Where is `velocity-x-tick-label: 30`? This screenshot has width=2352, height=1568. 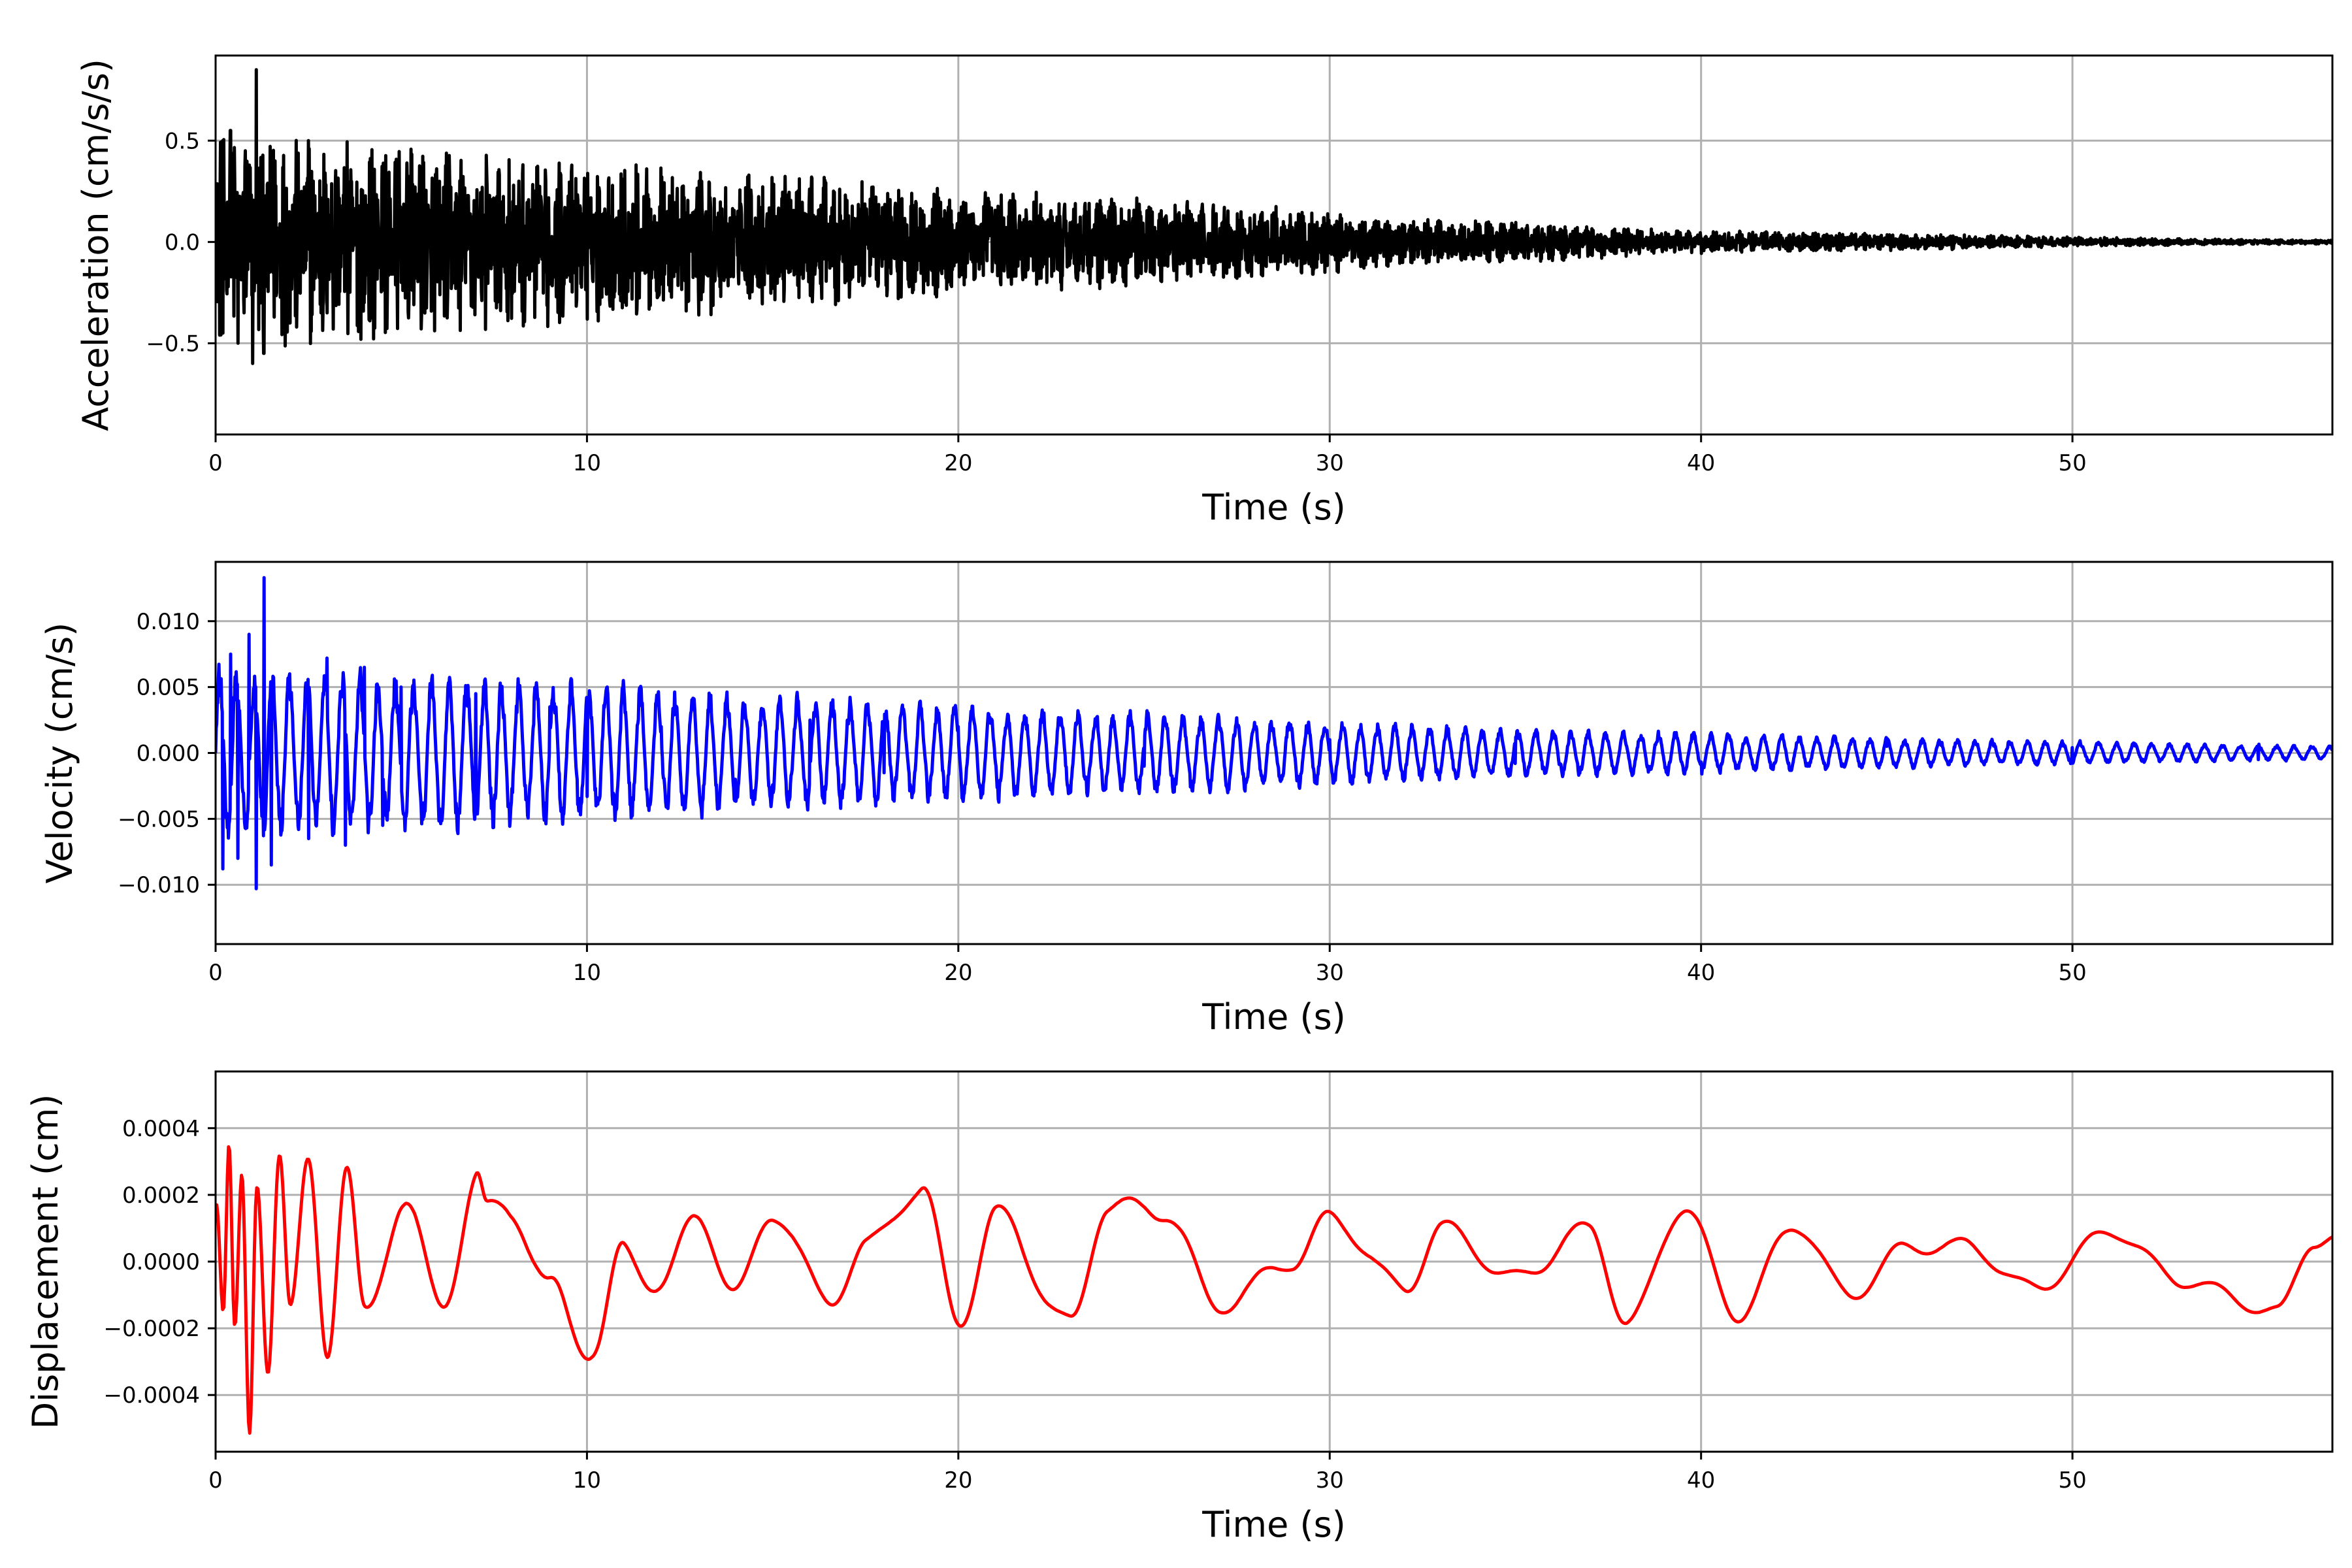 velocity-x-tick-label: 30 is located at coordinates (1330, 973).